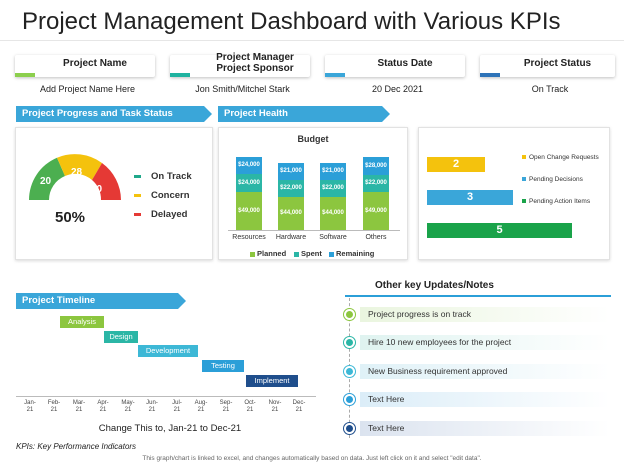 The width and height of the screenshot is (624, 468). I want to click on month-label: Nov- 21, so click(275, 406).